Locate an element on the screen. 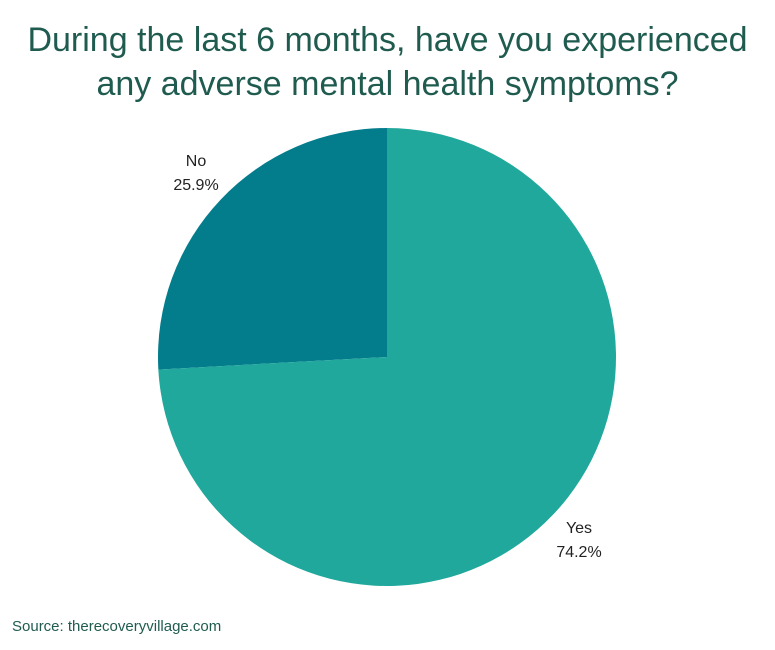 Image resolution: width=775 pixels, height=650 pixels. slice-label-yes: Yes is located at coordinates (579, 528).